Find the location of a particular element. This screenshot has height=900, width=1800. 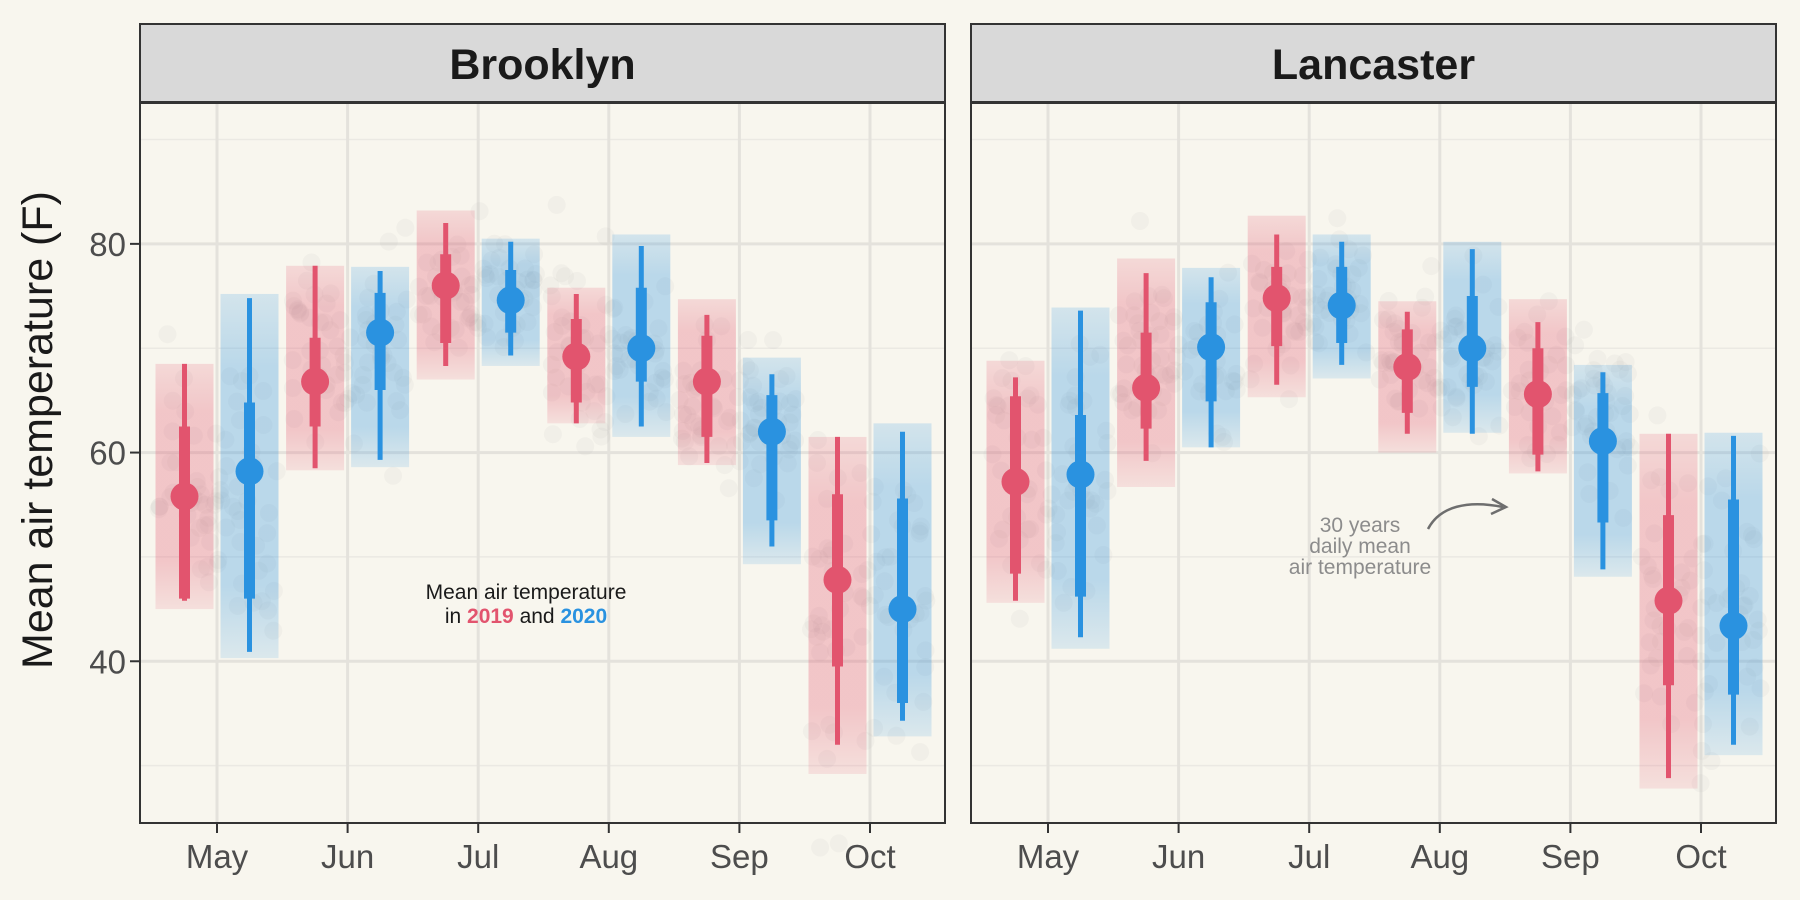

legend-line2: in 2019 and 2020 is located at coordinates (526, 616).